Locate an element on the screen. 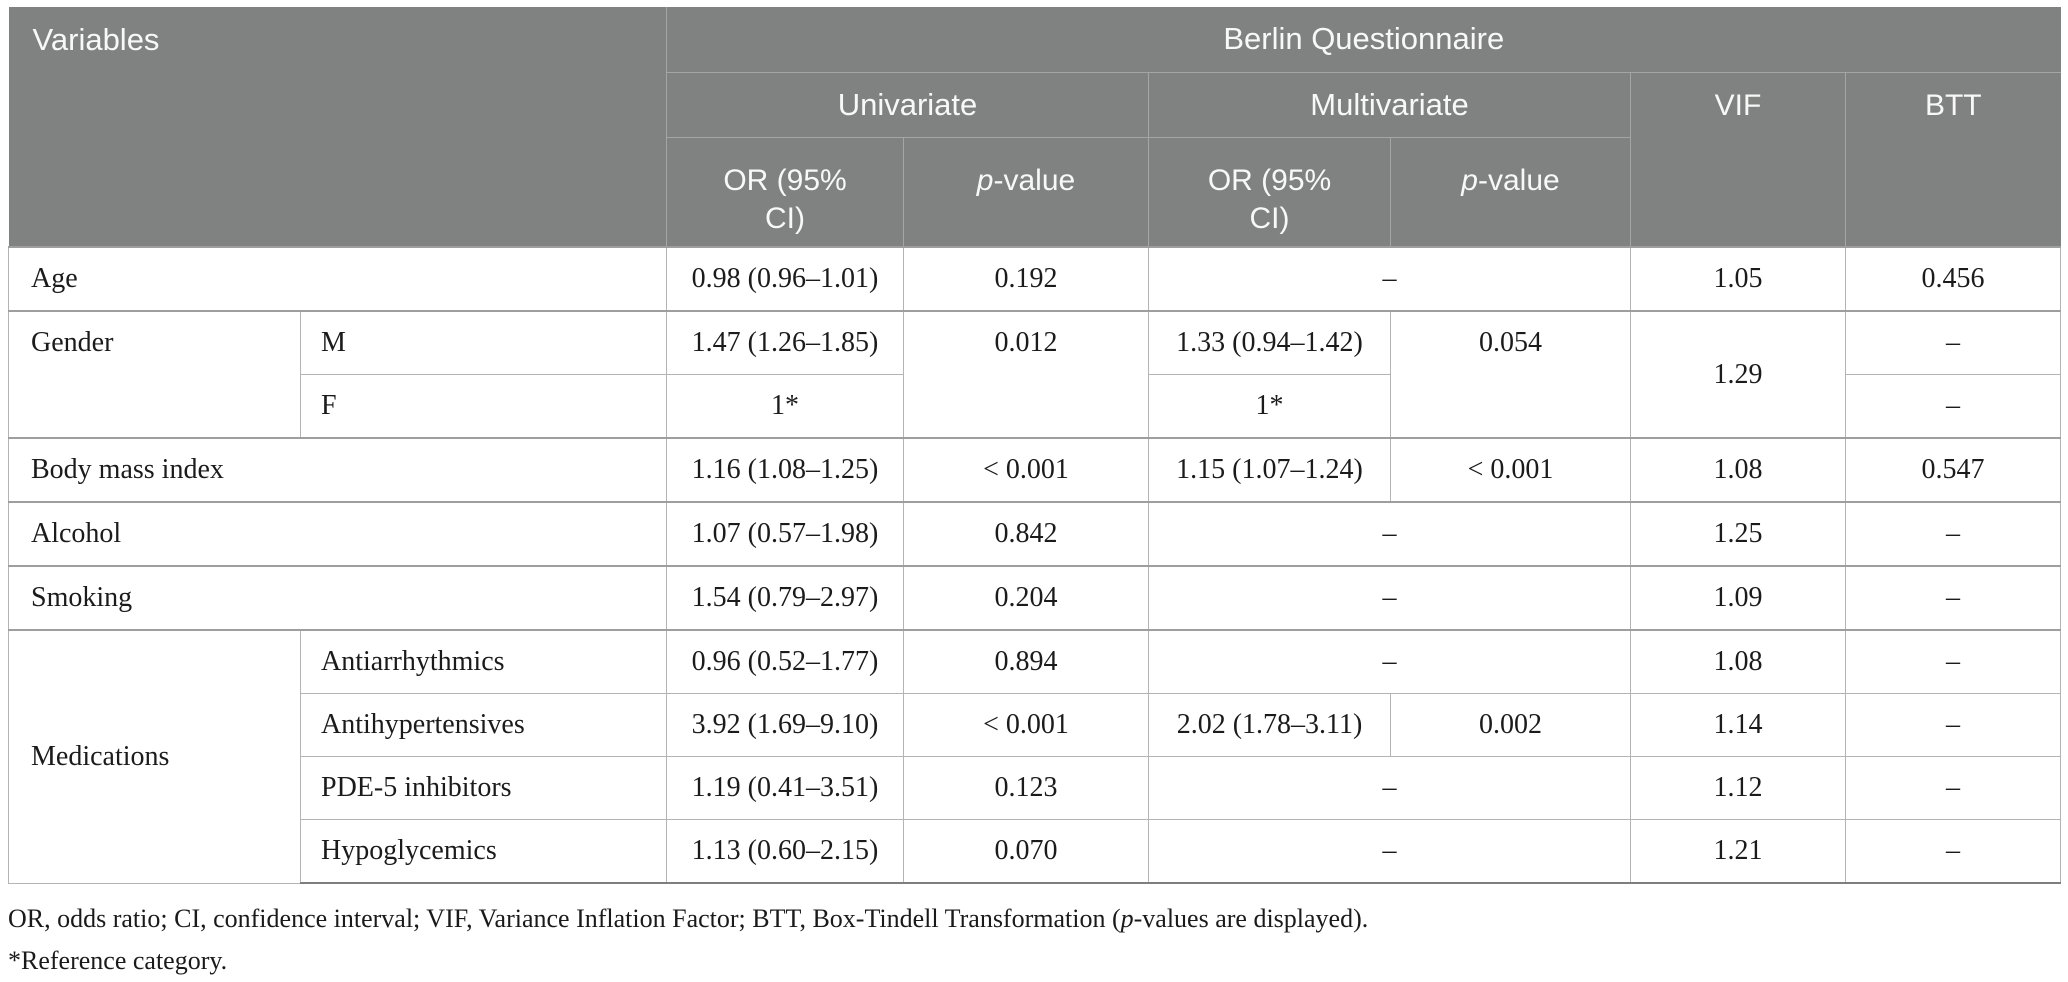 This screenshot has width=2068, height=982. cell-smoking-multi: – is located at coordinates (1389, 598).